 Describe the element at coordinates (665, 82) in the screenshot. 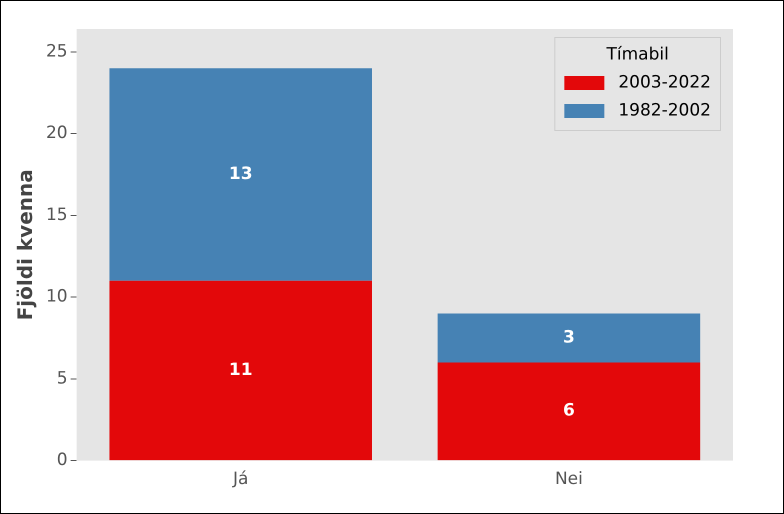

I see `legend-label: 2003-2022` at that location.